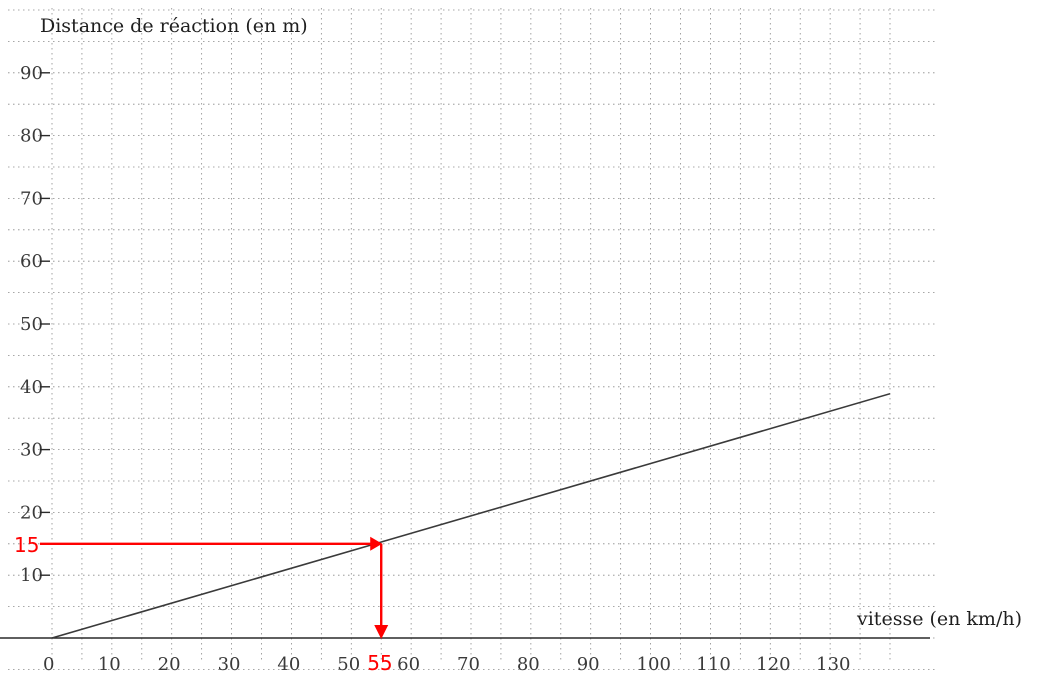  What do you see at coordinates (376, 543) in the screenshot?
I see `reading-horizontal-arrowhead` at bounding box center [376, 543].